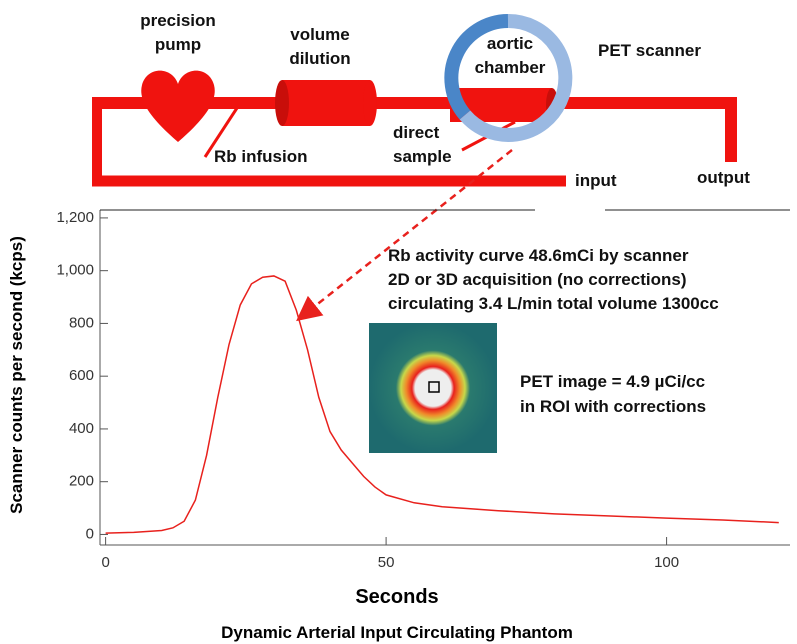 The image size is (797, 644). I want to click on y-tick-label: 800, so click(81, 322).